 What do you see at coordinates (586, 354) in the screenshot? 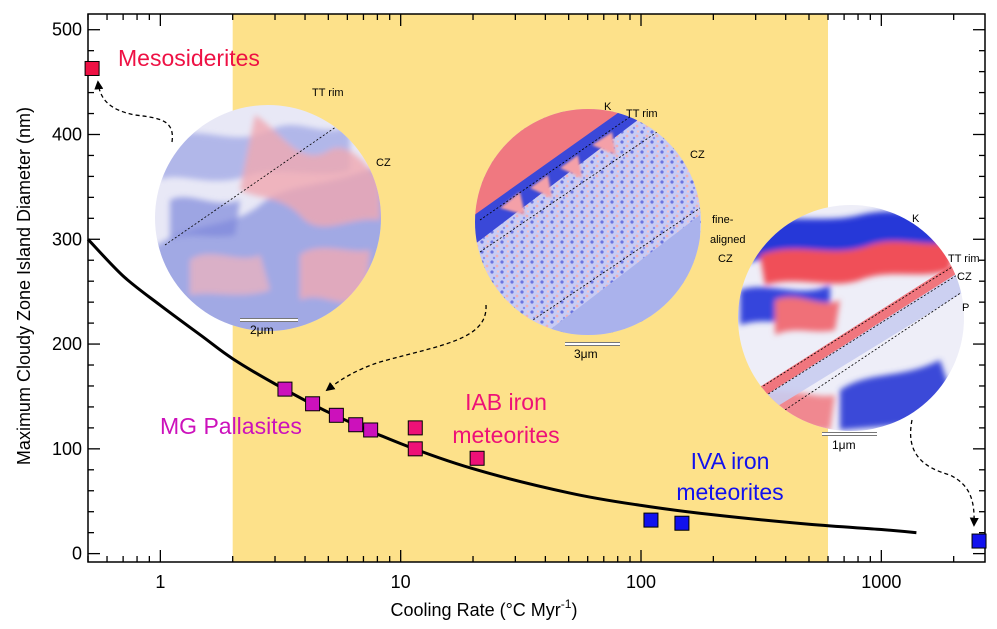
I see `scale-bar-label: 3μm` at bounding box center [586, 354].